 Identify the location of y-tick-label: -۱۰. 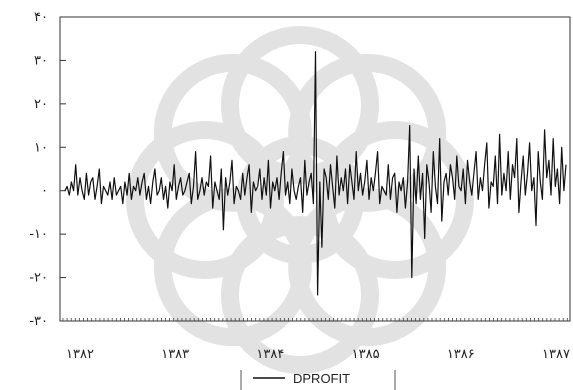
(38, 234).